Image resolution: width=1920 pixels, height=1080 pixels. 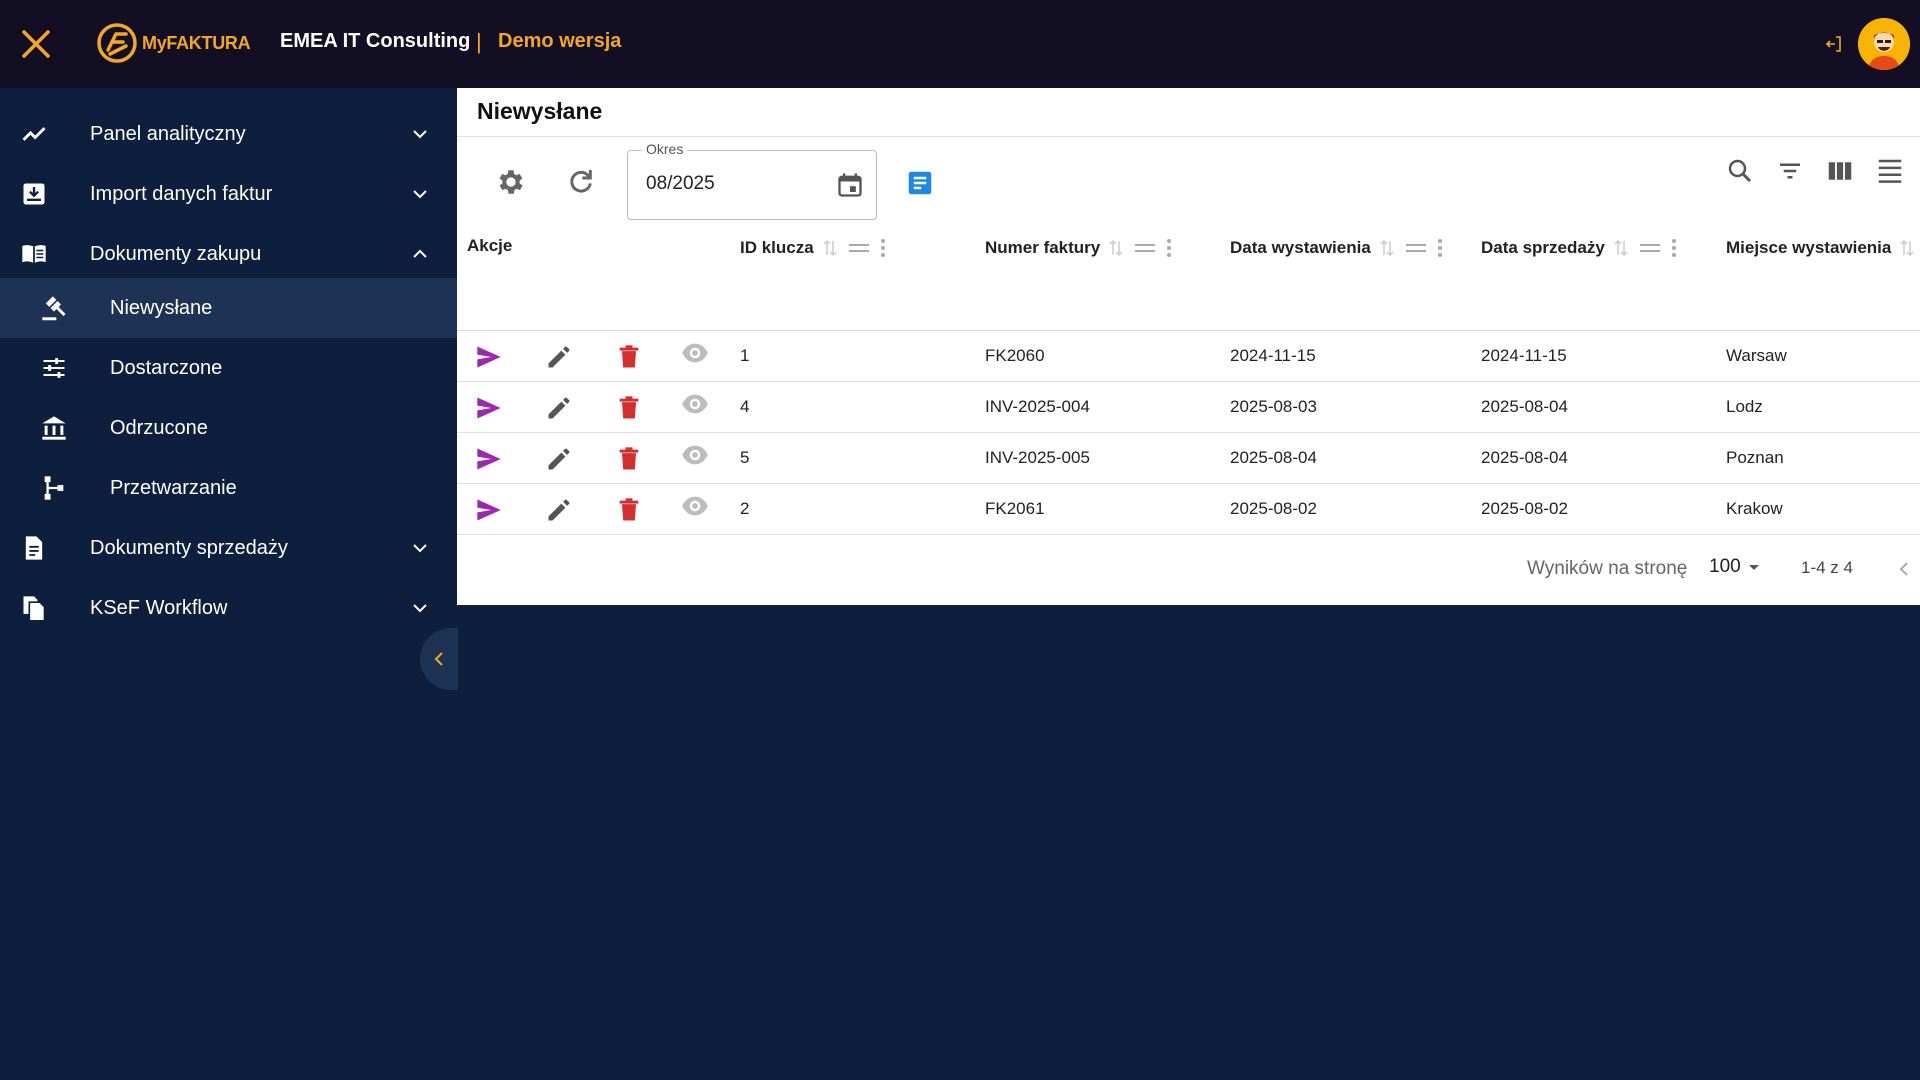 What do you see at coordinates (1741, 172) in the screenshot?
I see `search-button` at bounding box center [1741, 172].